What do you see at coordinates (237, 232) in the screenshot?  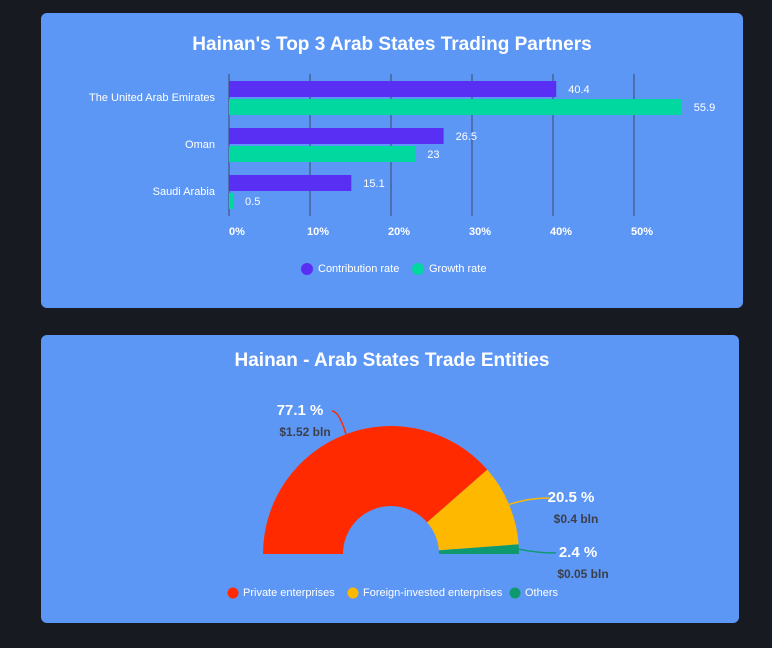 I see `x-tick-label: 0%` at bounding box center [237, 232].